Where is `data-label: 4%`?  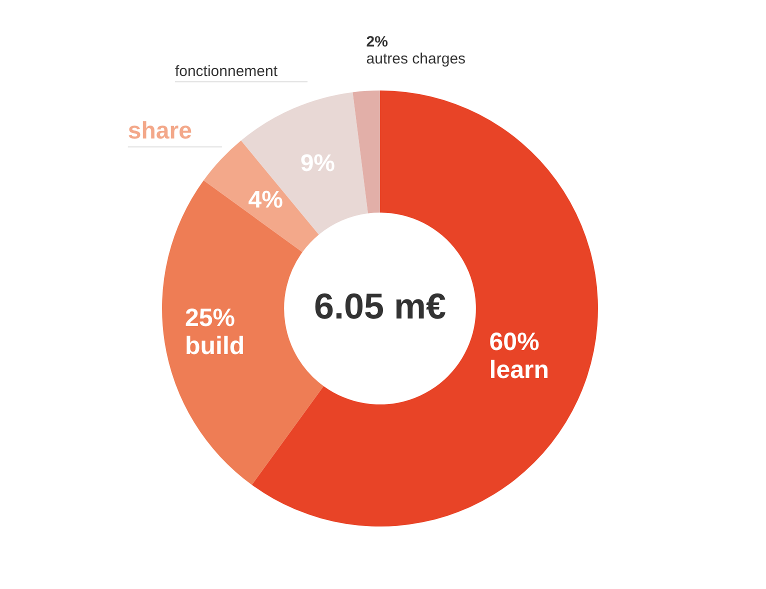
data-label: 4% is located at coordinates (265, 200).